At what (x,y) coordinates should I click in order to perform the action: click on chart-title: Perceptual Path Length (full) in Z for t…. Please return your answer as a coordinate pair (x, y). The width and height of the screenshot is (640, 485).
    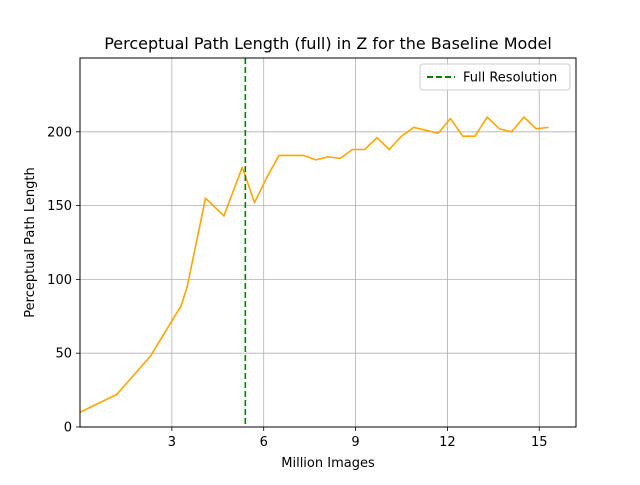
    Looking at the image, I should click on (328, 43).